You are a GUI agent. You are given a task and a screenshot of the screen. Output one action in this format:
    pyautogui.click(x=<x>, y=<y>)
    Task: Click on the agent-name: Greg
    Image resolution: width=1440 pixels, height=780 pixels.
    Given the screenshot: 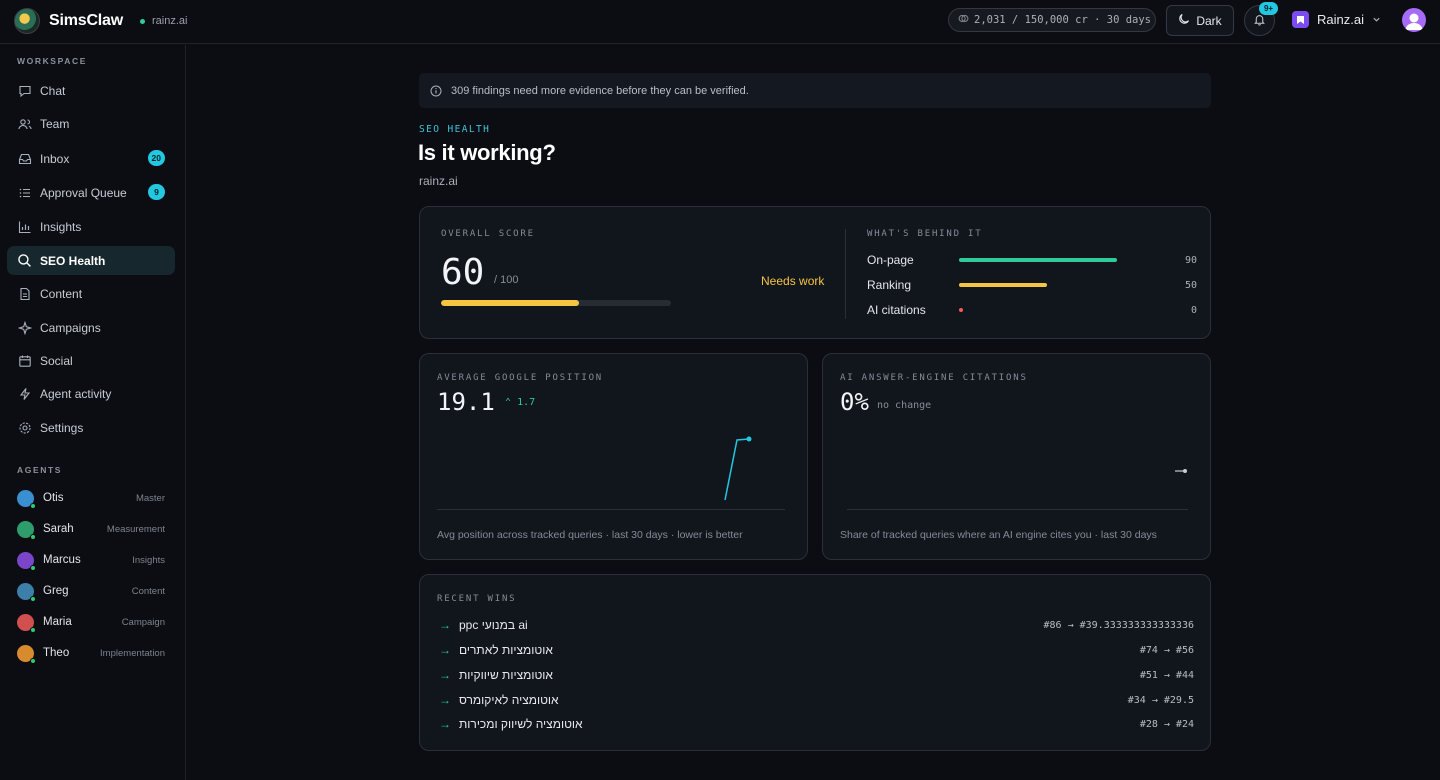 What is the action you would take?
    pyautogui.click(x=56, y=591)
    